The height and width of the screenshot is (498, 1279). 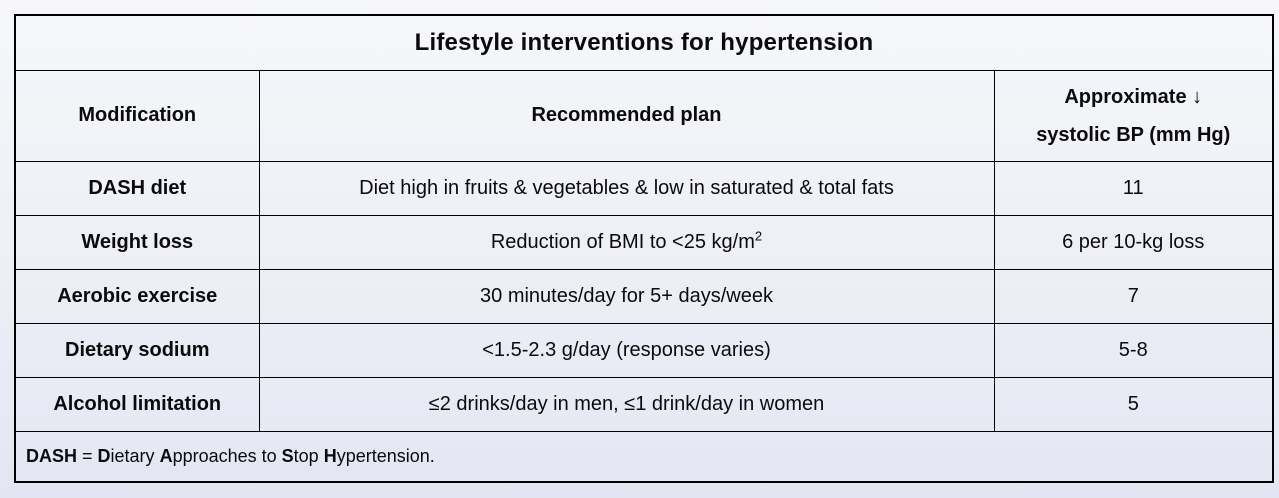 What do you see at coordinates (137, 115) in the screenshot?
I see `column-header-modification: Modification` at bounding box center [137, 115].